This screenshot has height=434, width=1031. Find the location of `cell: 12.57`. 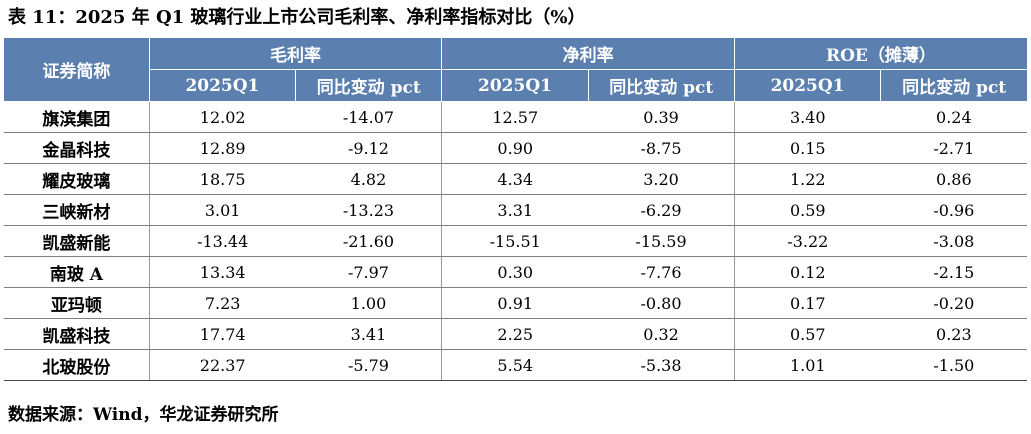

cell: 12.57 is located at coordinates (515, 117).